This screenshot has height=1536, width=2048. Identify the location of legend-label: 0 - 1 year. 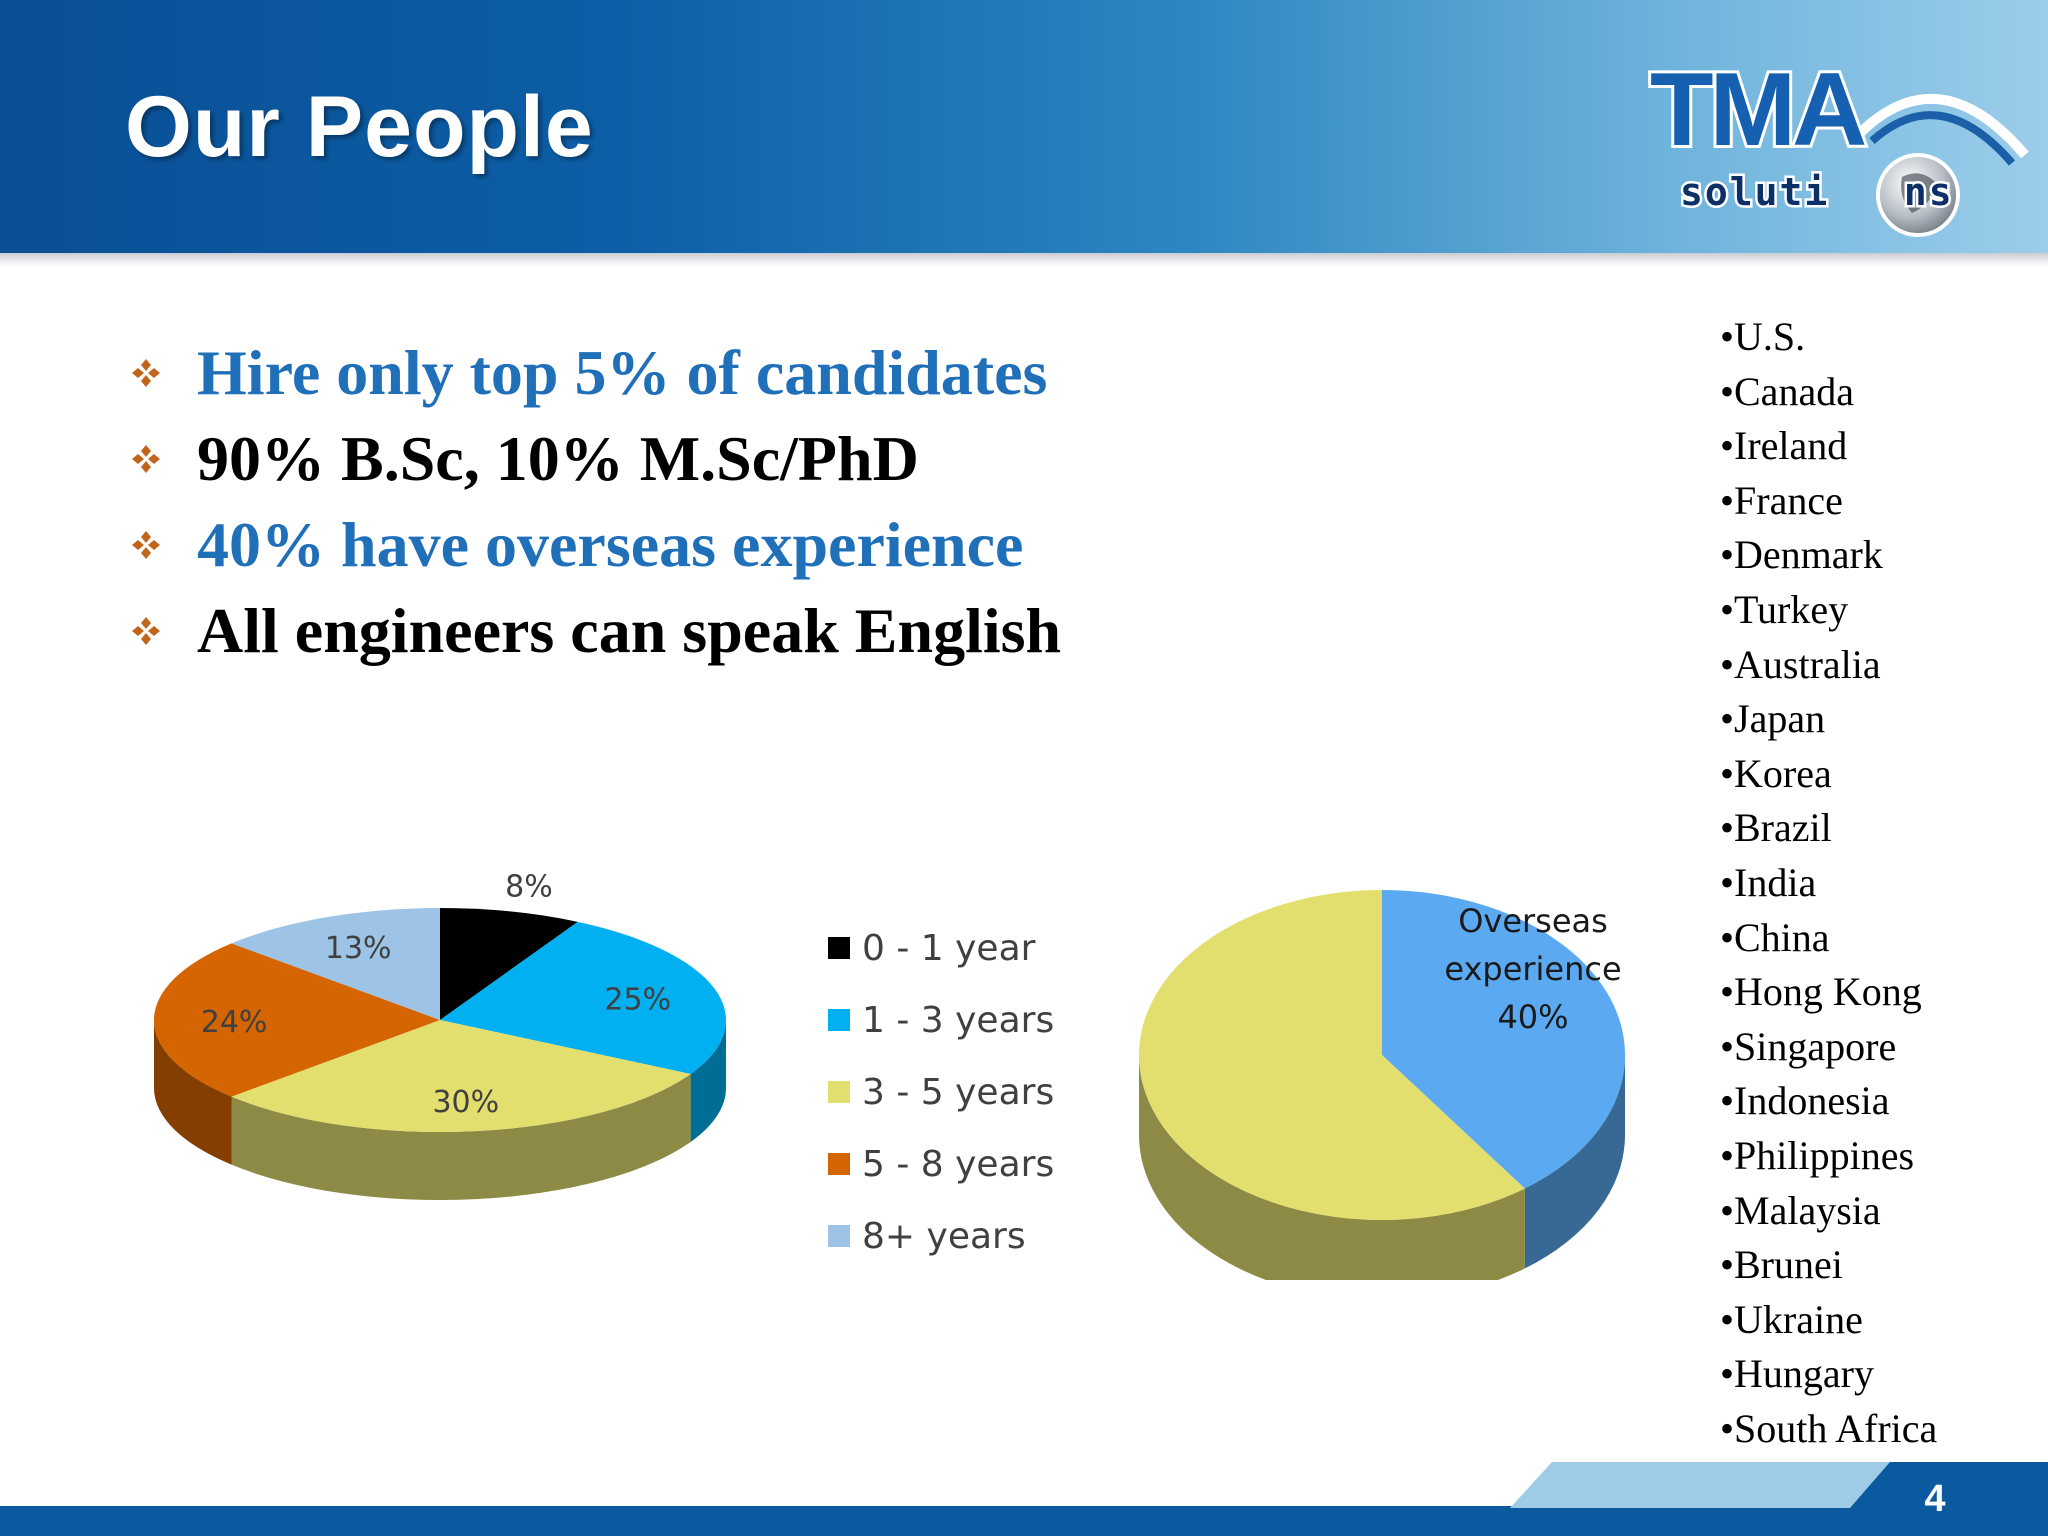
(949, 948).